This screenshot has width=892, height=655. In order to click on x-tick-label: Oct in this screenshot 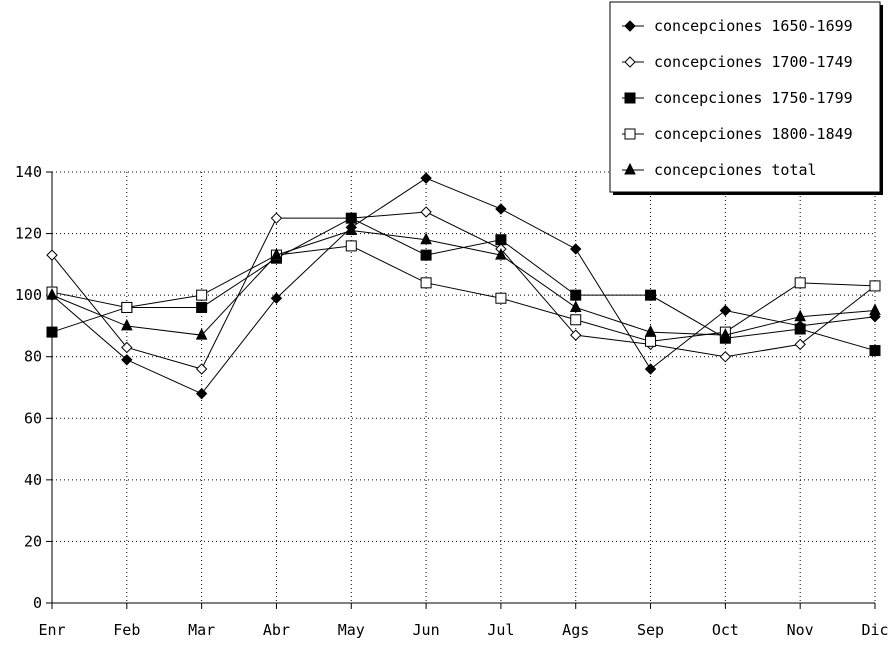, I will do `click(725, 630)`.